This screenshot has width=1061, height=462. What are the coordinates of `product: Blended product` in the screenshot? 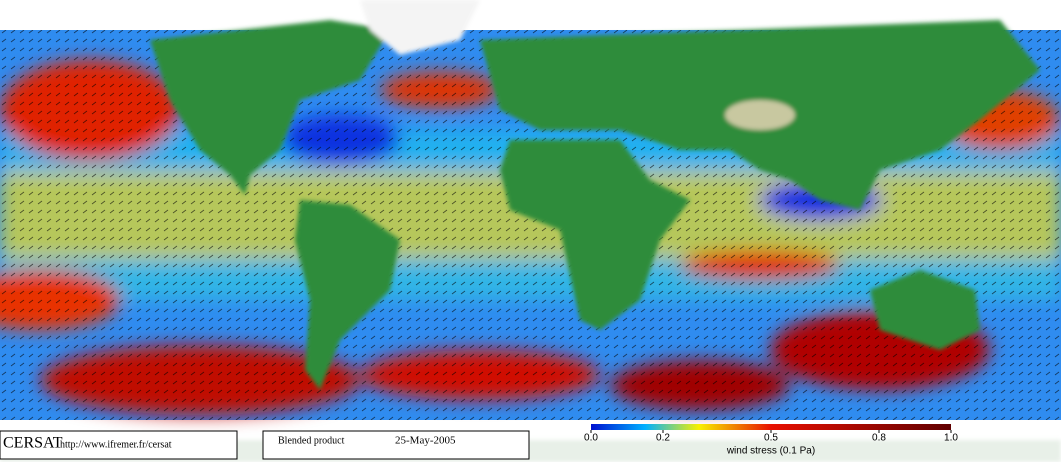 It's located at (311, 440).